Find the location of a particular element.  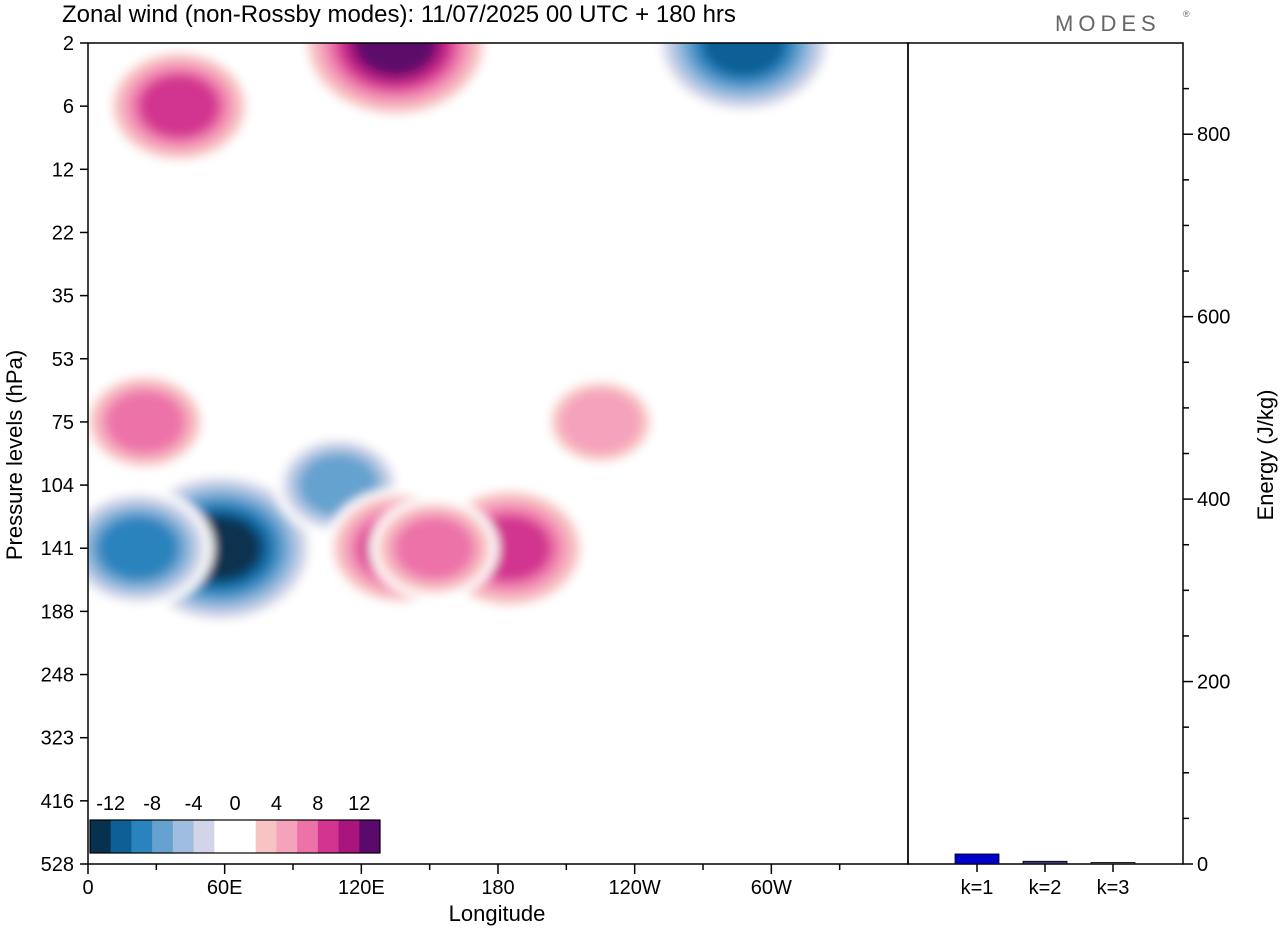

energy-bar-labels: k=1 k=2 k=3 is located at coordinates (1045, 881).